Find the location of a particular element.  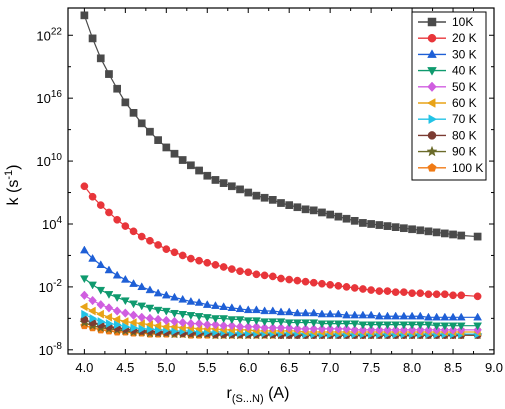

legend-label: 30 K is located at coordinates (464, 54).